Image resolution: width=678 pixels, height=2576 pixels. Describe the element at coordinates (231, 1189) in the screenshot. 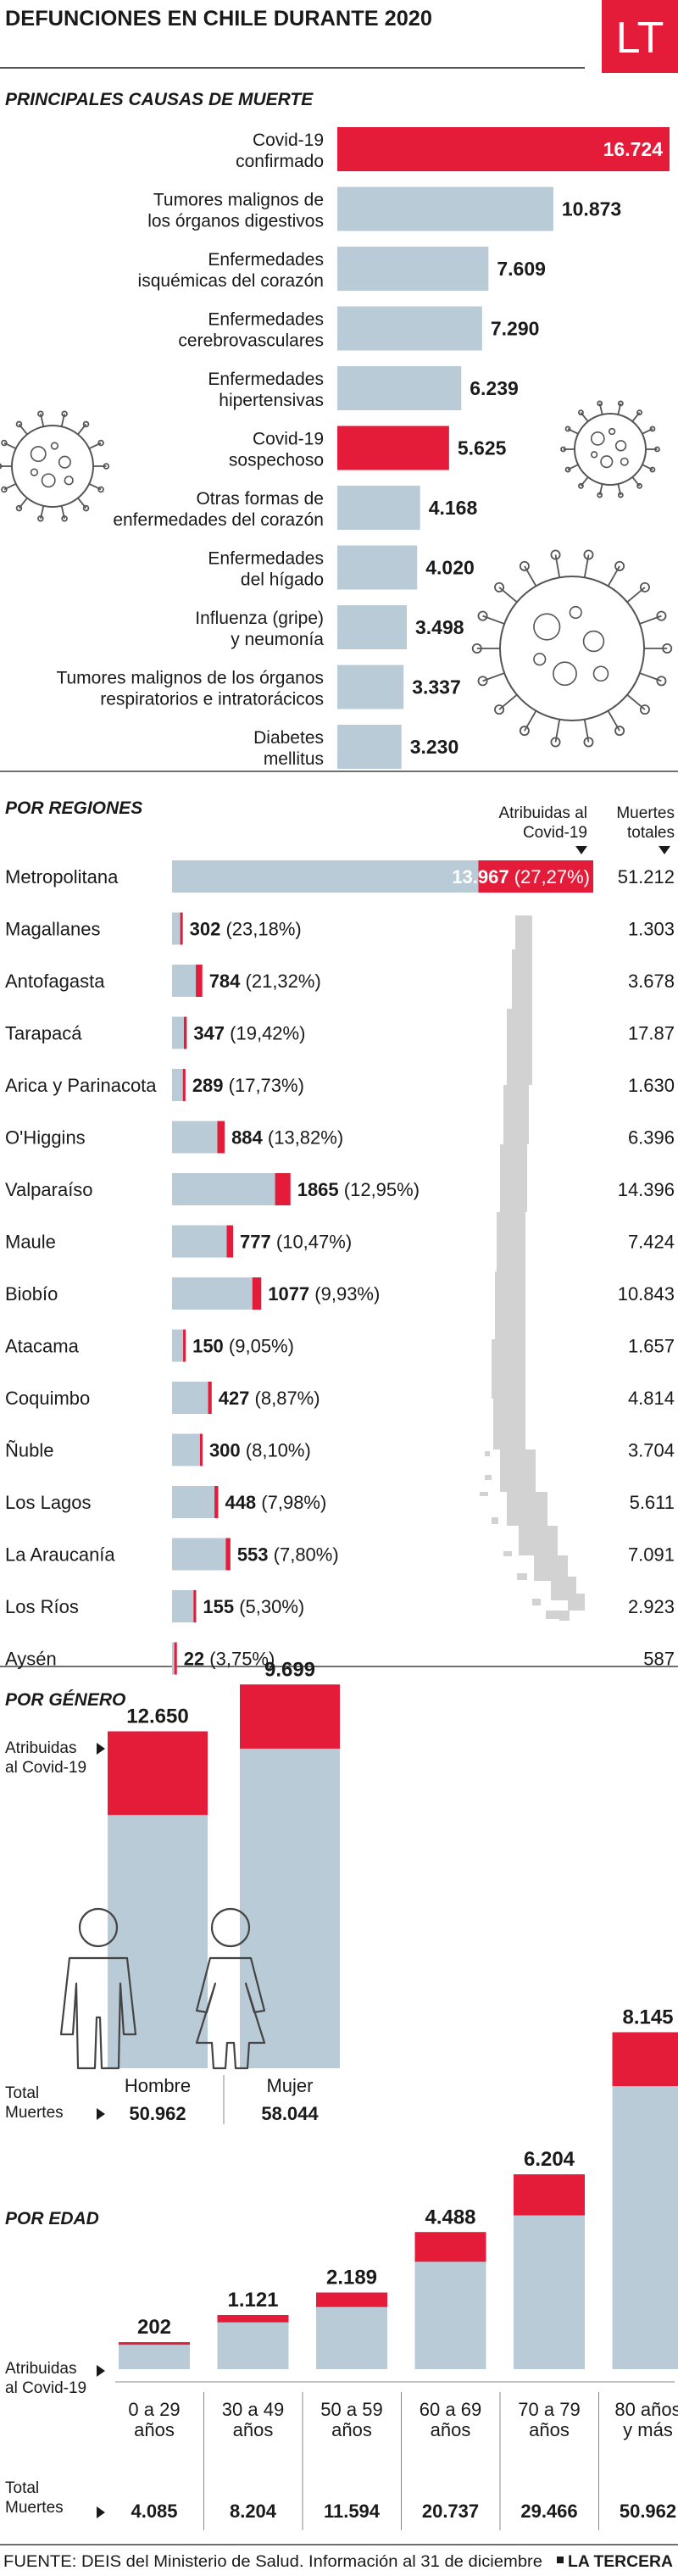

I see `bar-total` at that location.